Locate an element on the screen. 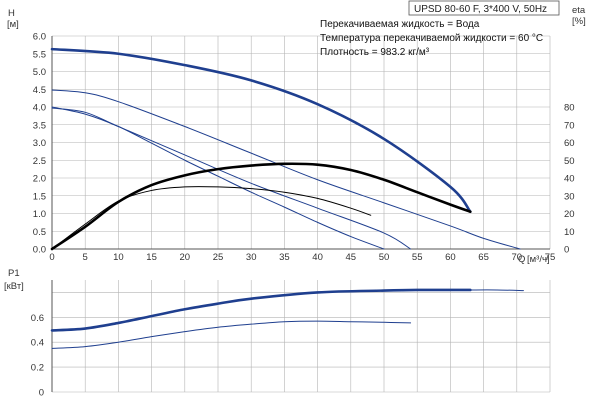 This screenshot has height=400, width=600. model-label-box is located at coordinates (484, 8).